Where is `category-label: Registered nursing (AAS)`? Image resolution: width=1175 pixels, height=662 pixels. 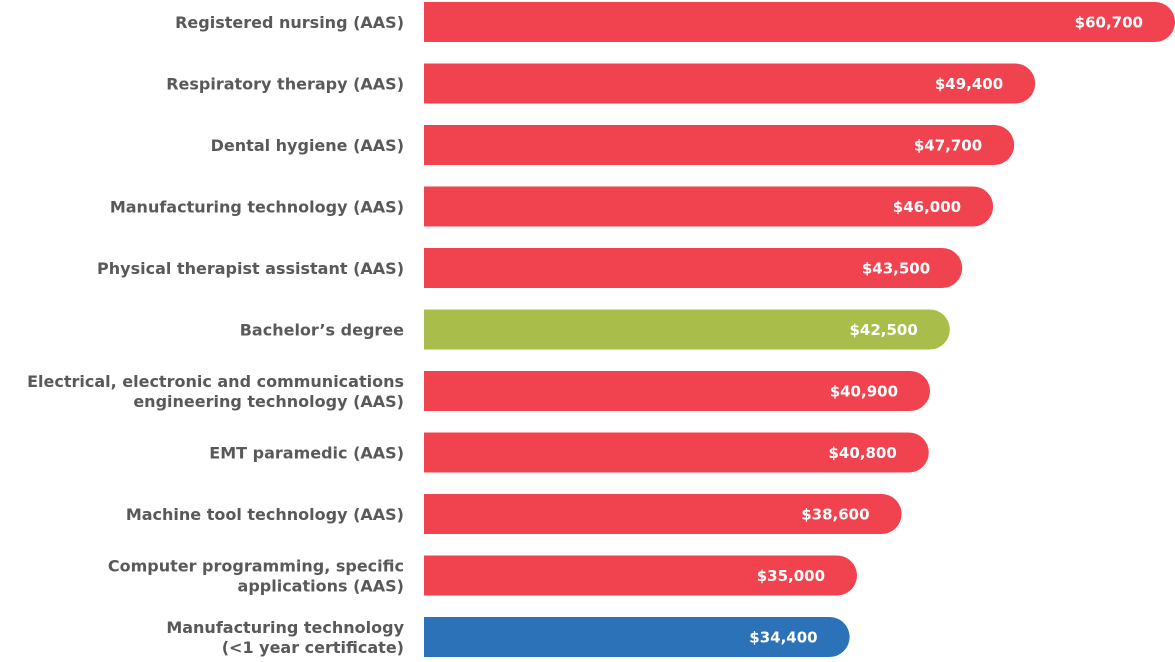
category-label: Registered nursing (AAS) is located at coordinates (289, 22).